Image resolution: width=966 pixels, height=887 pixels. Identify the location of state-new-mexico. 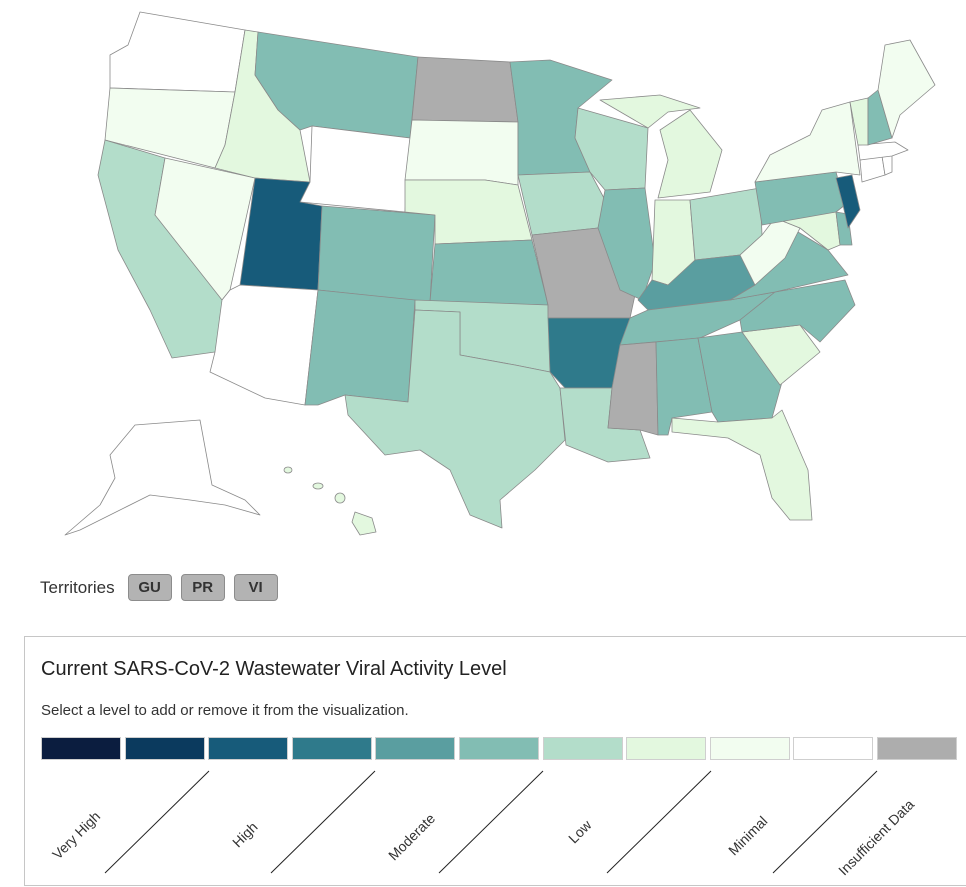
(360, 347).